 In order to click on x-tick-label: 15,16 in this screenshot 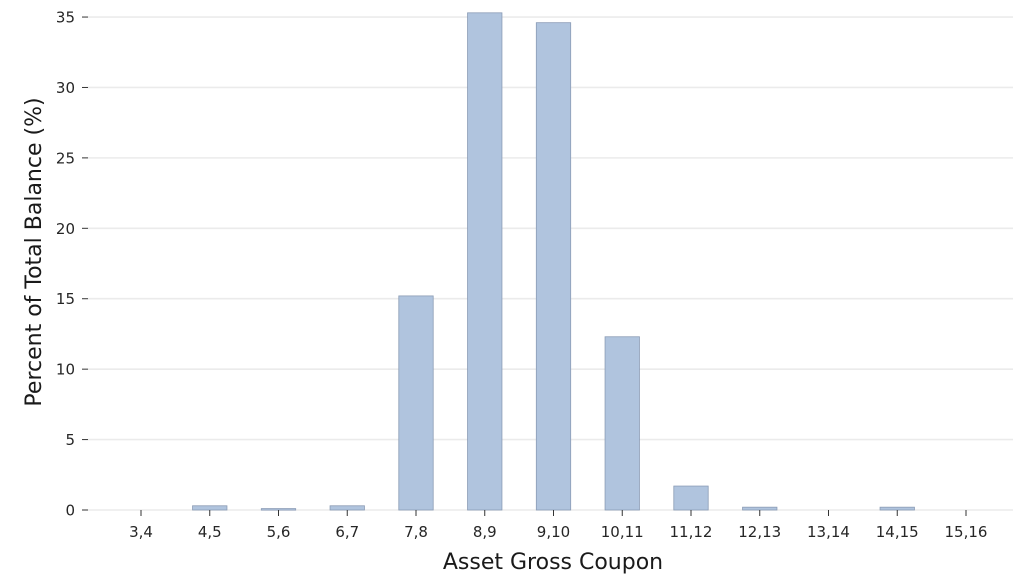, I will do `click(966, 532)`.